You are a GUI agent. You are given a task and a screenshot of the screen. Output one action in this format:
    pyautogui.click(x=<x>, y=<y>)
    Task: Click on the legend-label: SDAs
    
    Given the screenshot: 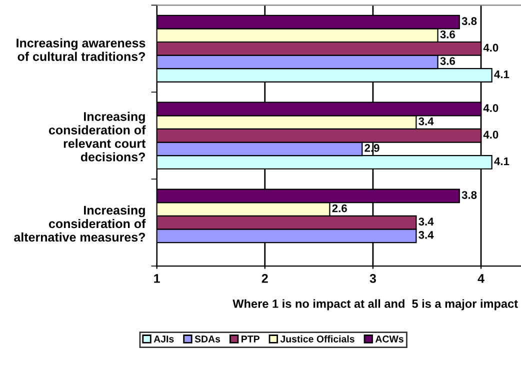 What is the action you would take?
    pyautogui.click(x=207, y=339)
    